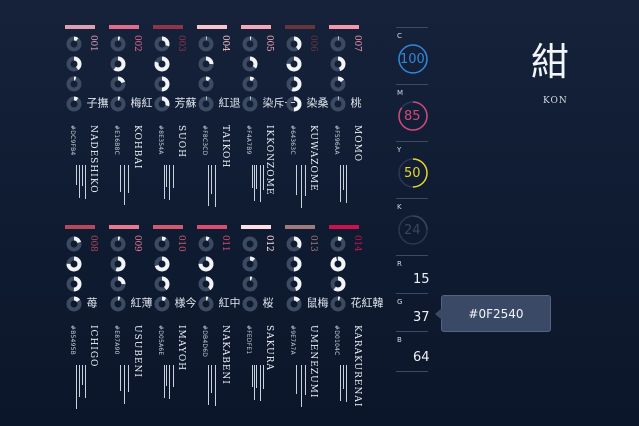  I want to click on color-hex: #8E354A, so click(160, 140).